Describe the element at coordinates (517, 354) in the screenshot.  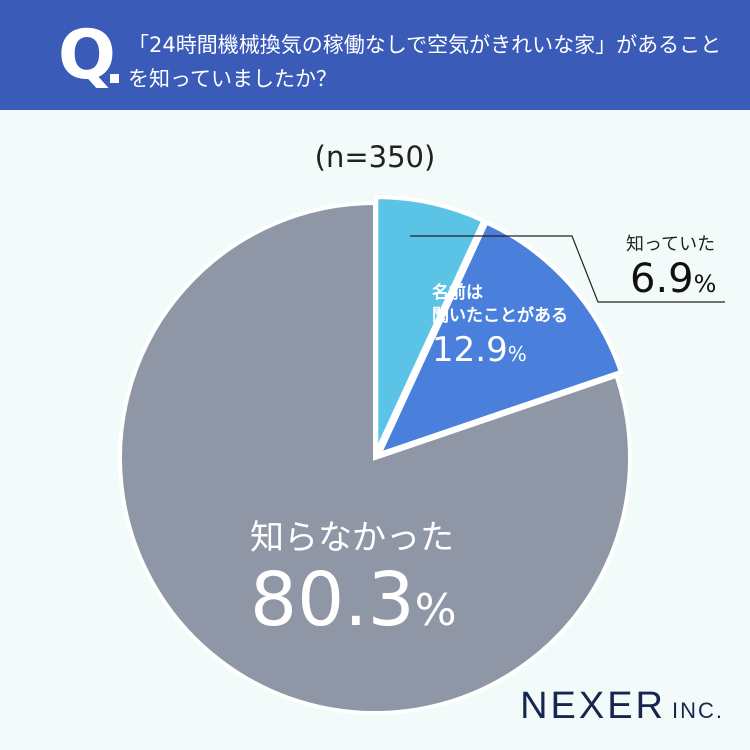
I see `slice-value-heard-unit: %` at that location.